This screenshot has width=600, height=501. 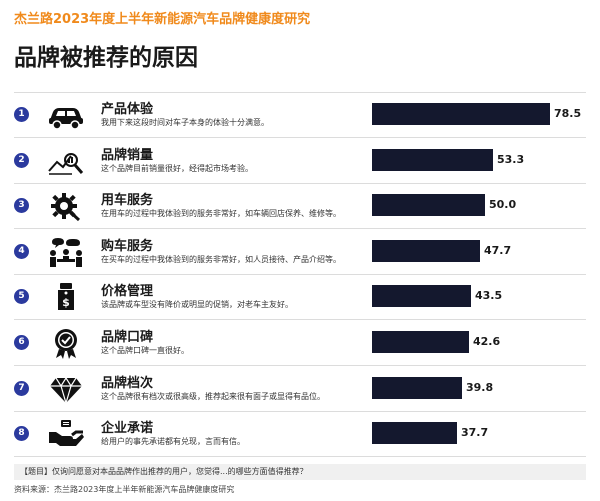 What do you see at coordinates (221, 213) in the screenshot?
I see `category-description: 在用车的过程中我体验到的服务非常好，如车辆回店保养、维修等。` at bounding box center [221, 213].